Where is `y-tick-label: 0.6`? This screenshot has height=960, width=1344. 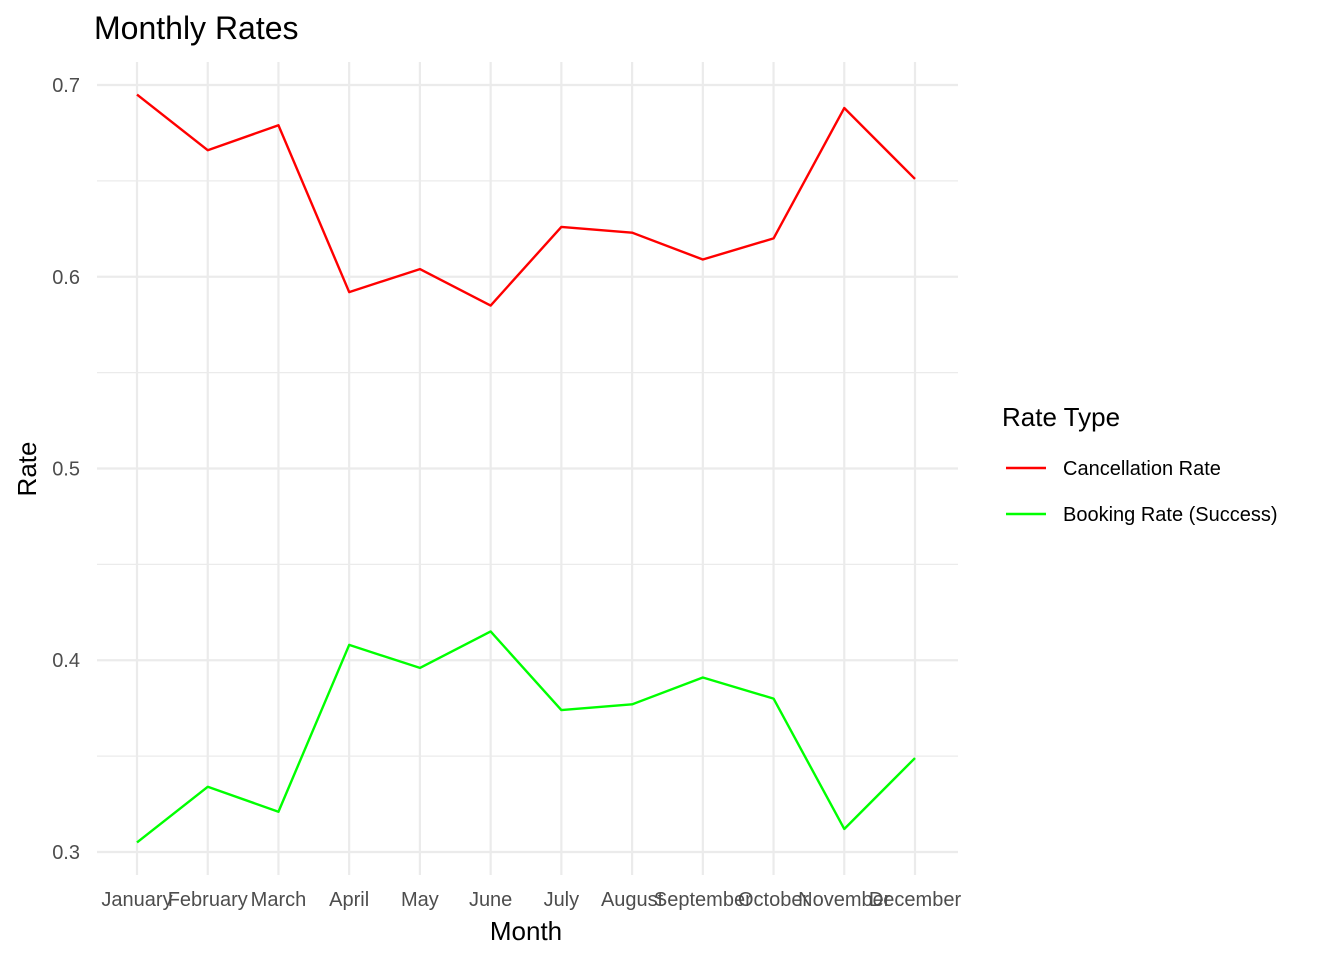
y-tick-label: 0.6 is located at coordinates (66, 278).